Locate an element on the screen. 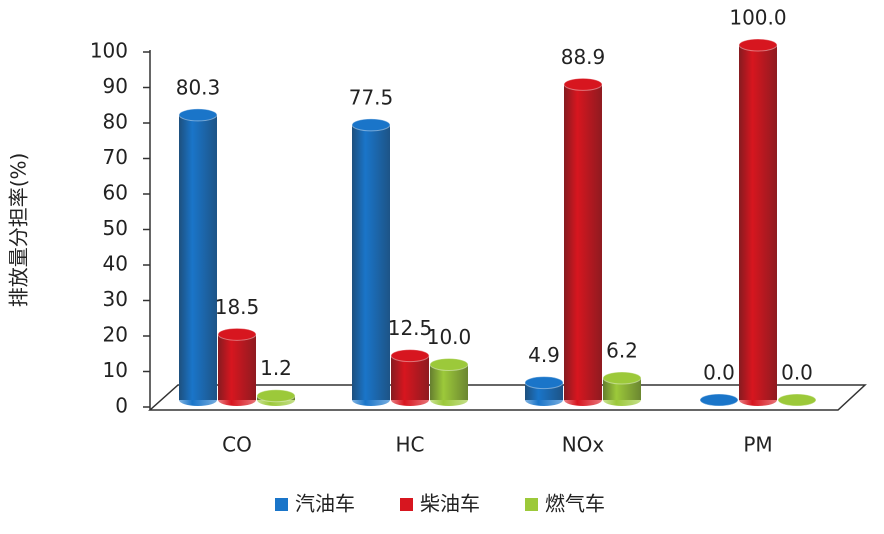 This screenshot has height=534, width=884. y-tick-label: 40 is located at coordinates (115, 264).